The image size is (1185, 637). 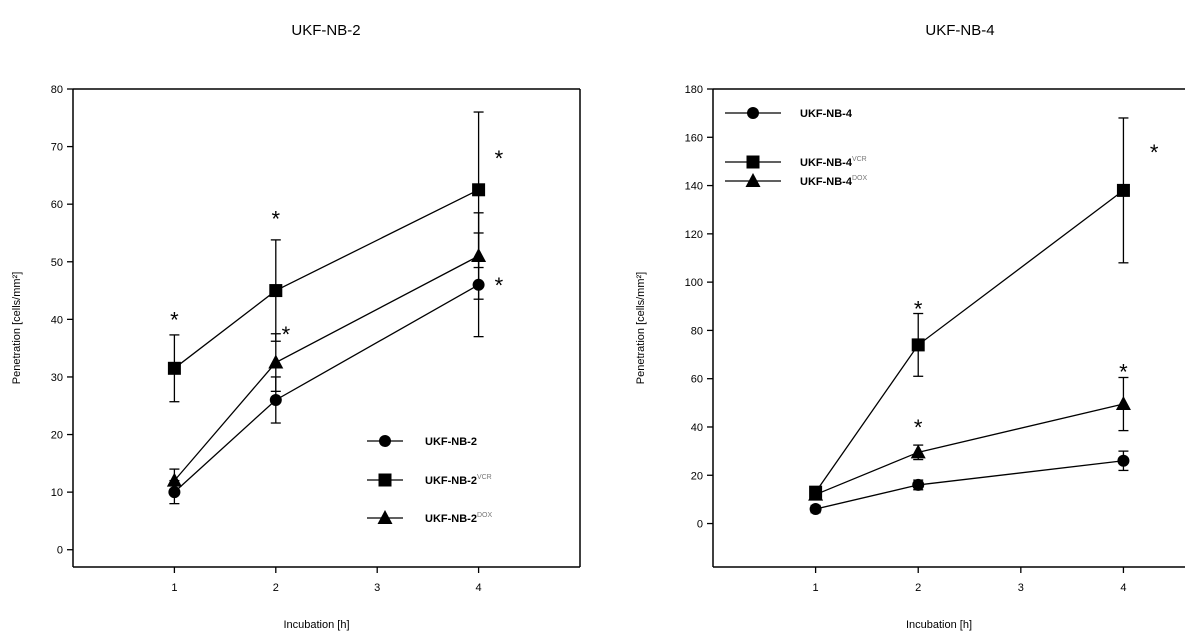 What do you see at coordinates (325, 30) in the screenshot?
I see `chart-title: UKF-NB-2` at bounding box center [325, 30].